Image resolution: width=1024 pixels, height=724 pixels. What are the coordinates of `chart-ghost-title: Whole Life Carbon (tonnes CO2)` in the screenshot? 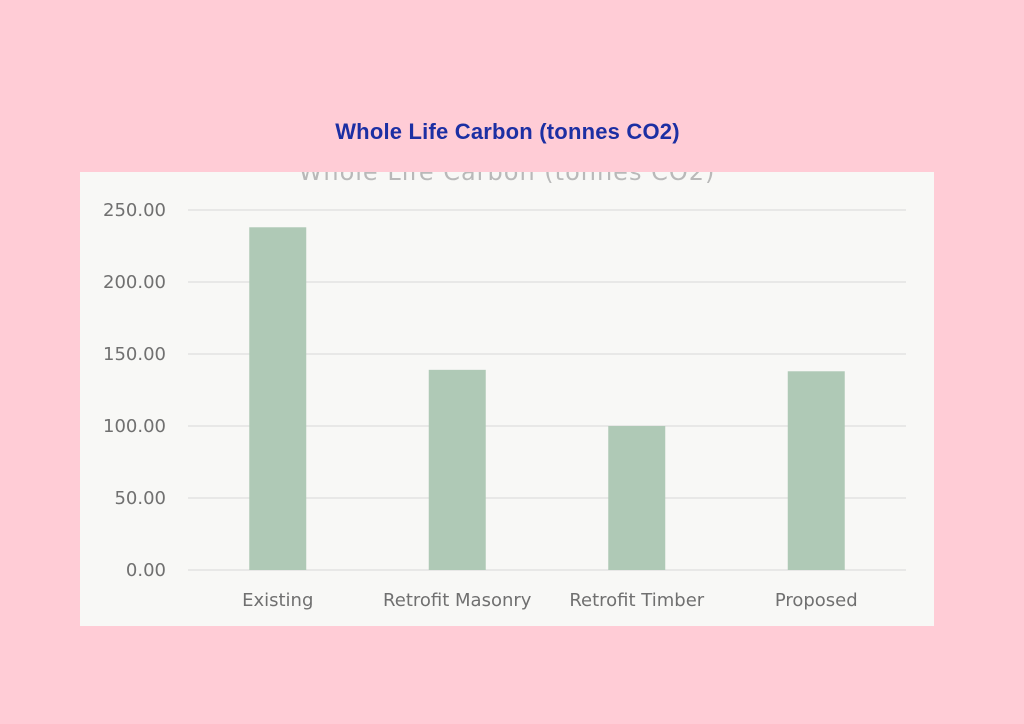 It's located at (507, 179).